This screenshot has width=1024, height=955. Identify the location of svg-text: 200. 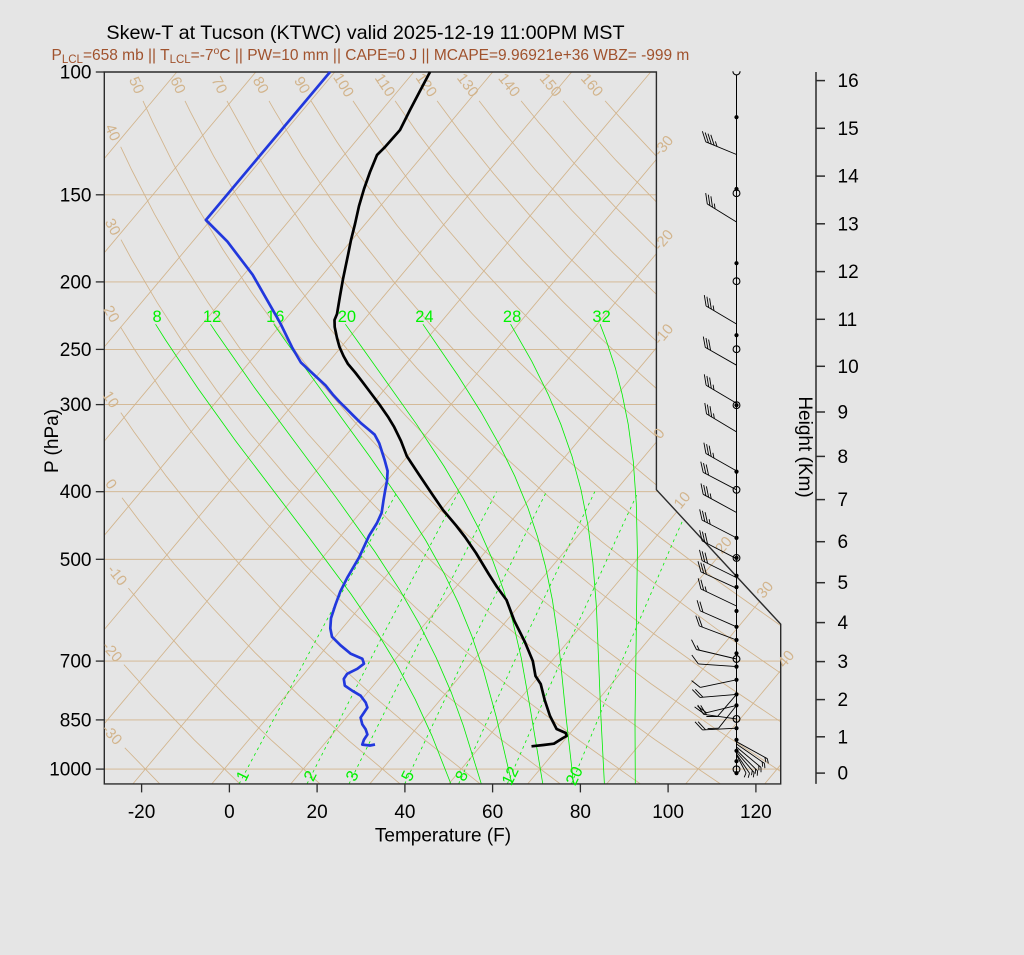
(76, 282).